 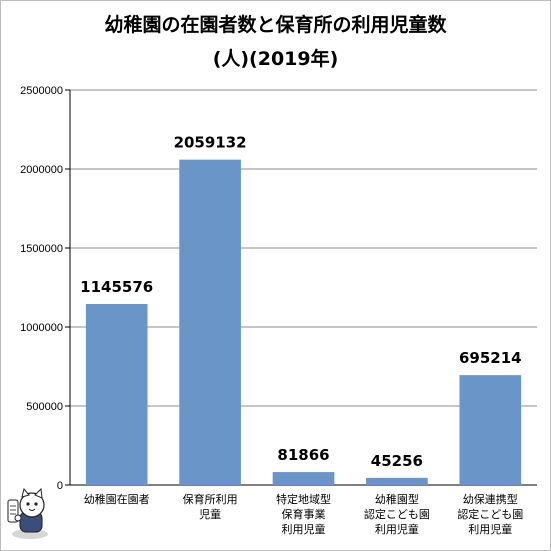 I want to click on data-label: 81866, so click(x=303, y=455).